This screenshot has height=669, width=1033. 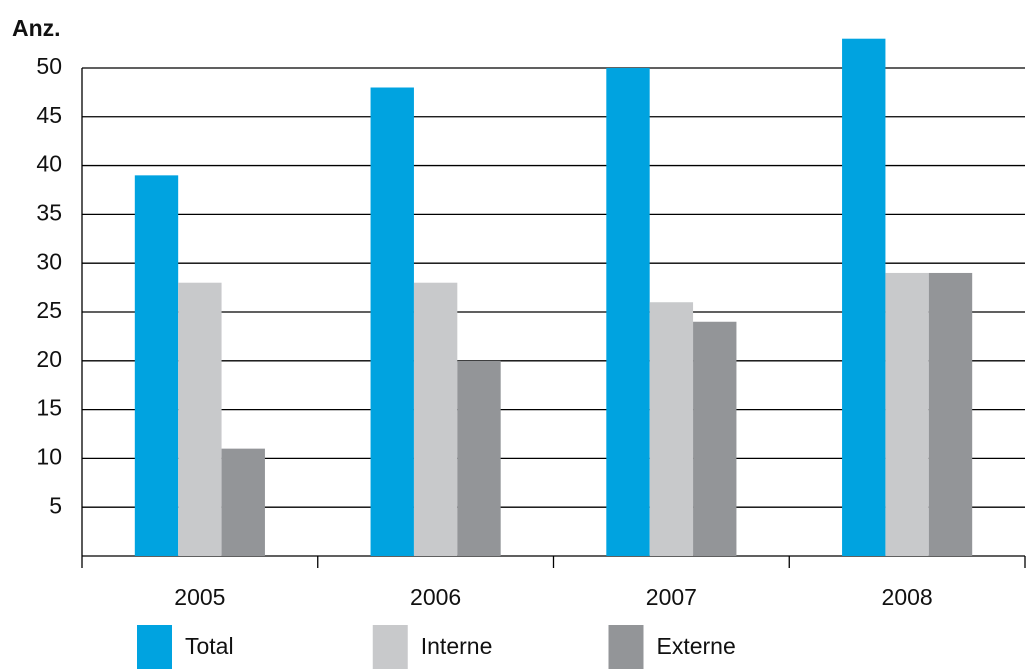 What do you see at coordinates (457, 646) in the screenshot?
I see `legend-label: Interne` at bounding box center [457, 646].